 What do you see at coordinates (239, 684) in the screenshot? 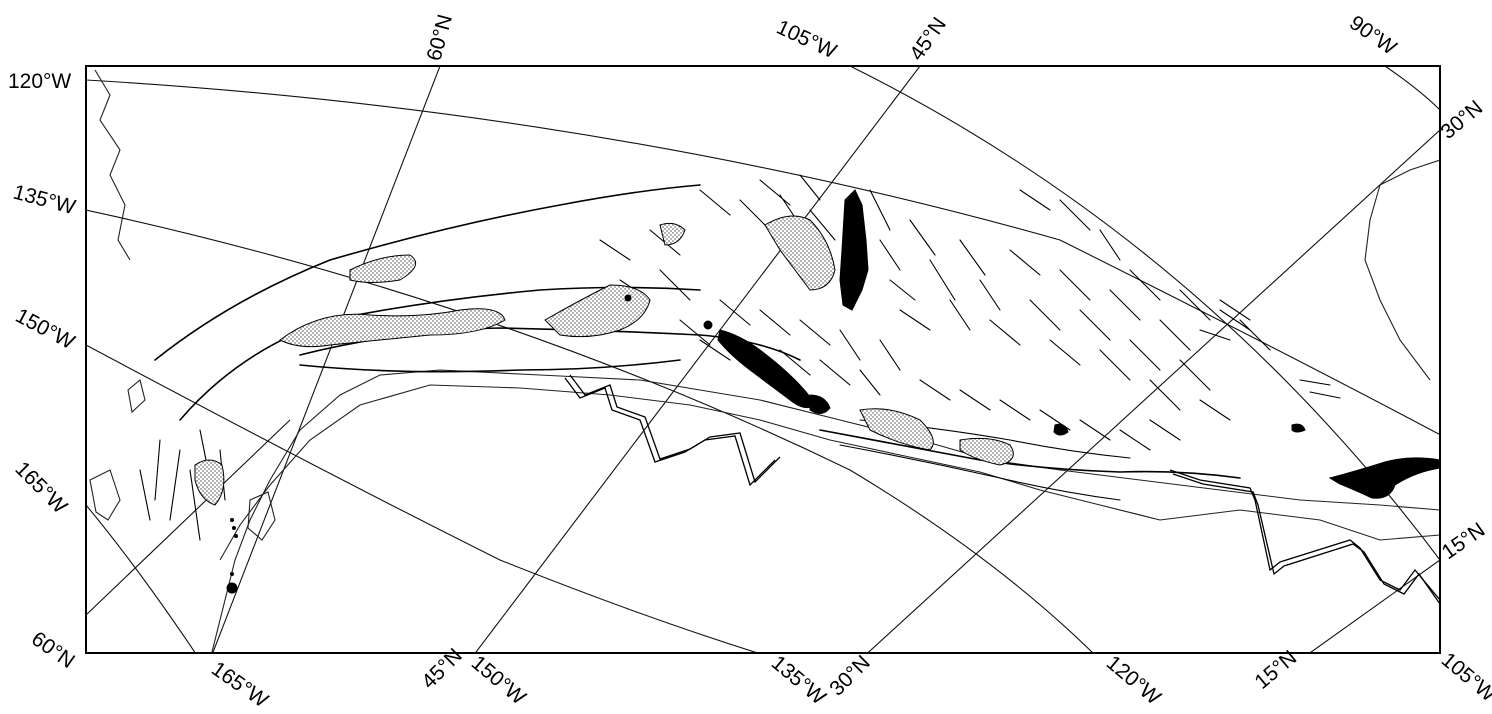
I see `label-bottom-165w: 165°W` at bounding box center [239, 684].